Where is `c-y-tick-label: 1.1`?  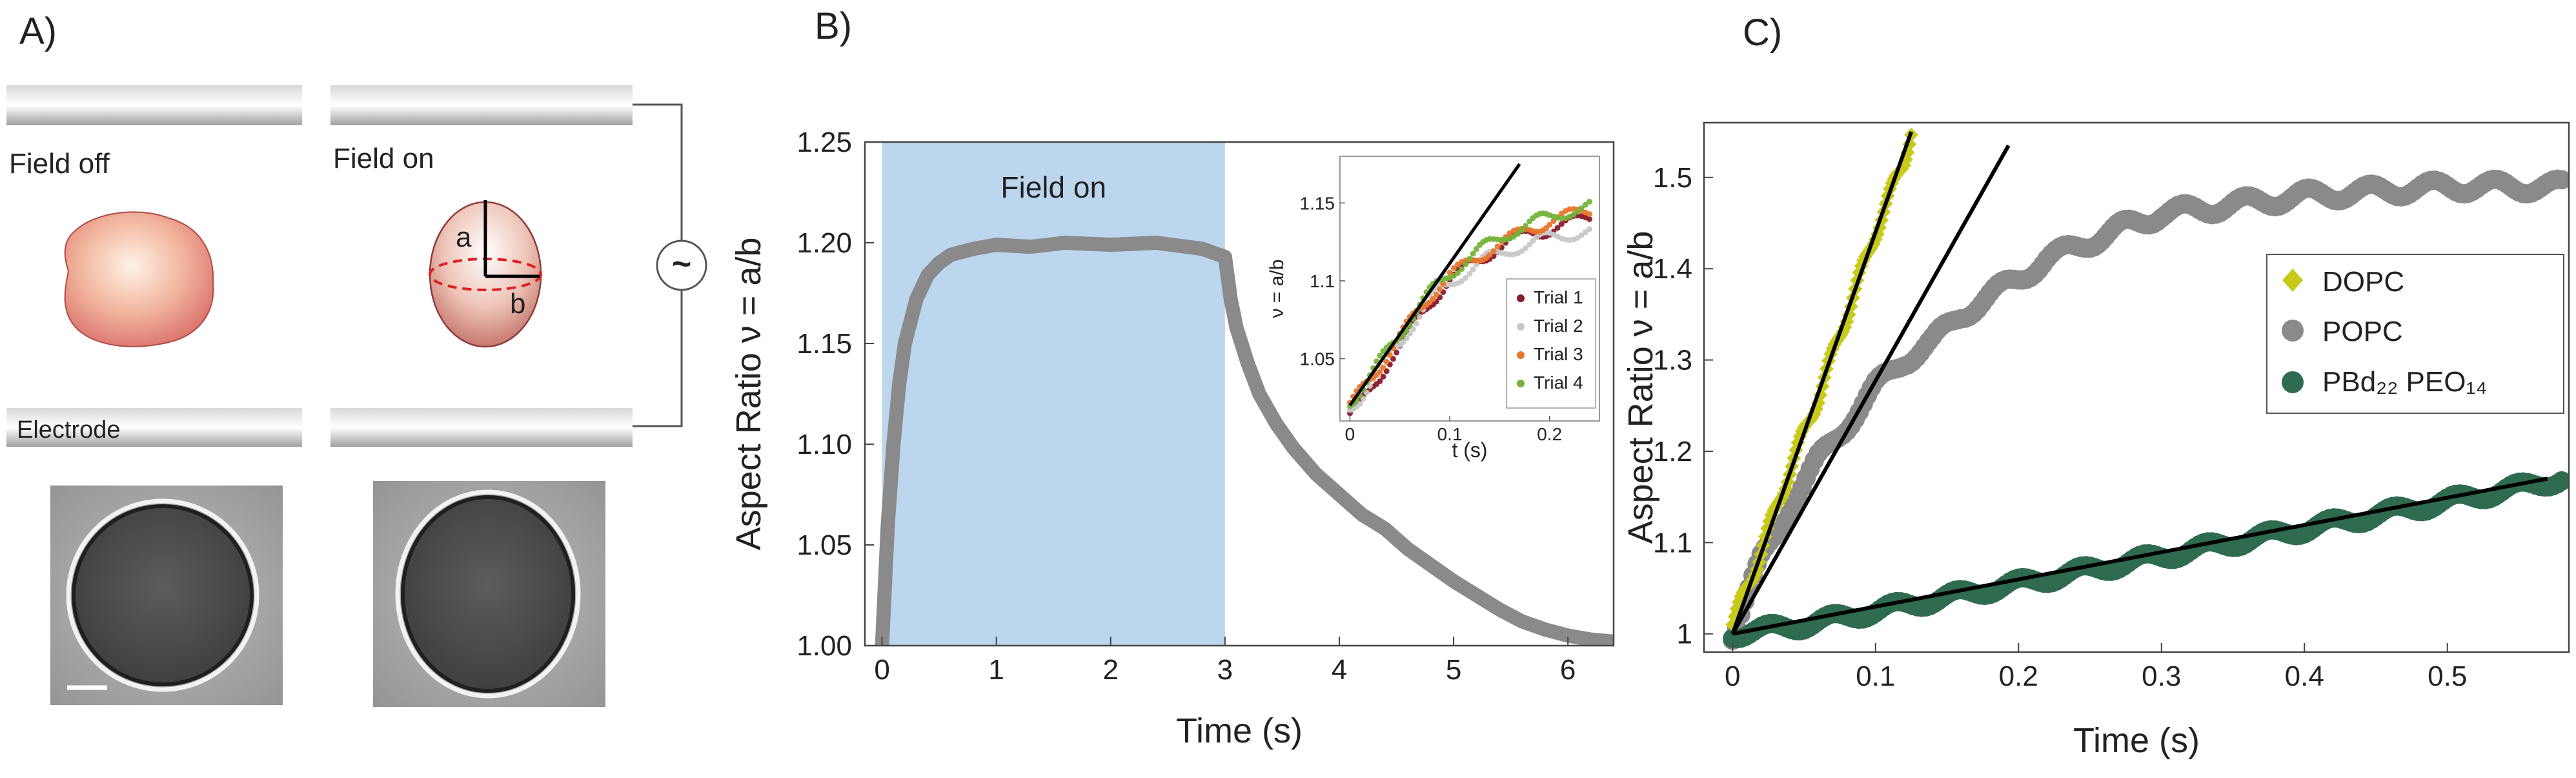
c-y-tick-label: 1.1 is located at coordinates (1672, 542).